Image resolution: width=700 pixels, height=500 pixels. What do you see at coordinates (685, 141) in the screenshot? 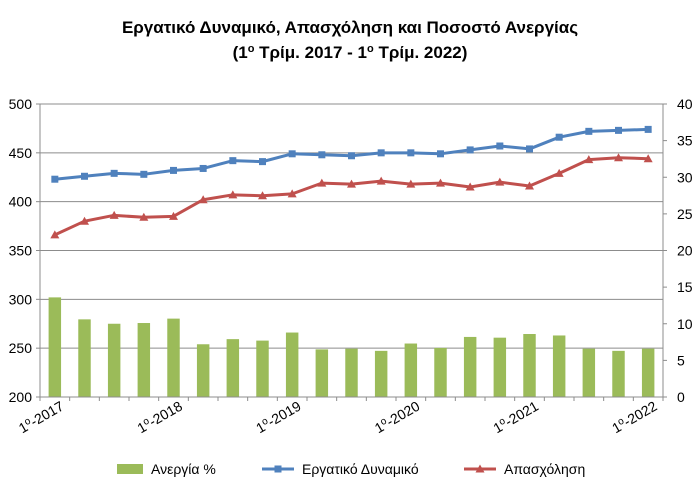
I see `y-tick-label-right: 35` at bounding box center [685, 141].